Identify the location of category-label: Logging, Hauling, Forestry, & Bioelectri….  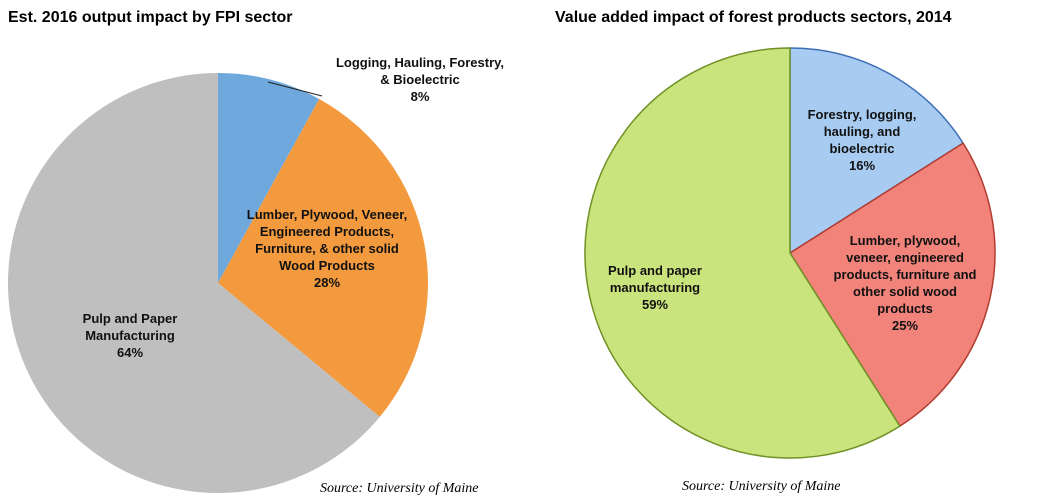
(420, 71).